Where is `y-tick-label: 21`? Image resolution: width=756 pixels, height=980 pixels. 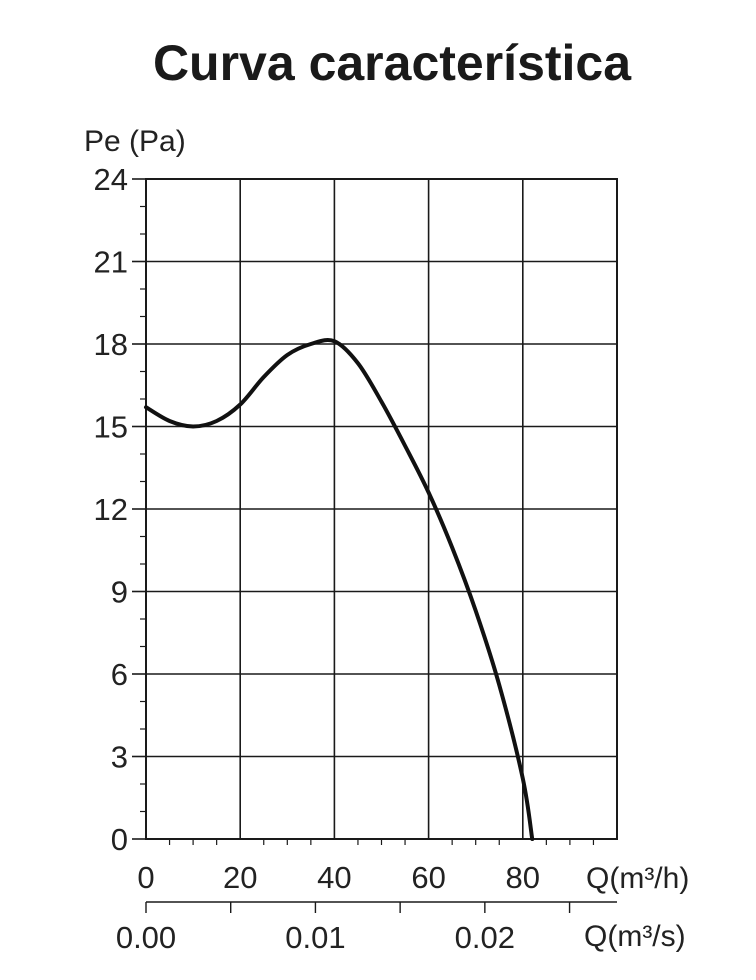 y-tick-label: 21 is located at coordinates (111, 262).